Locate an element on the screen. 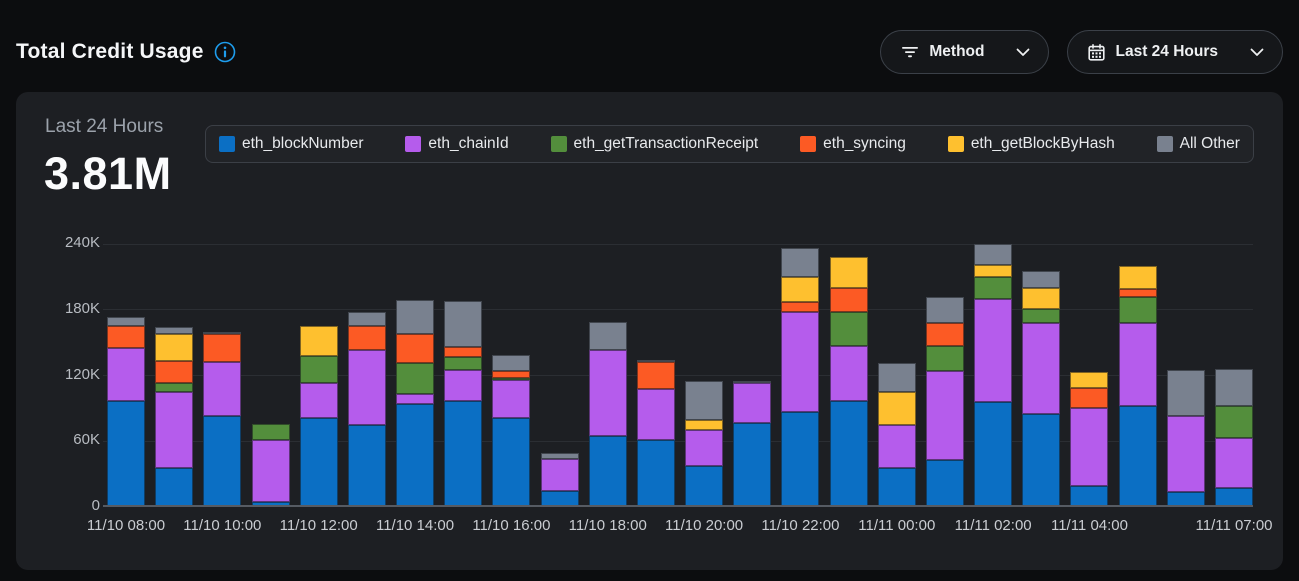  x-axis-label: 11/10 20:00 is located at coordinates (704, 525).